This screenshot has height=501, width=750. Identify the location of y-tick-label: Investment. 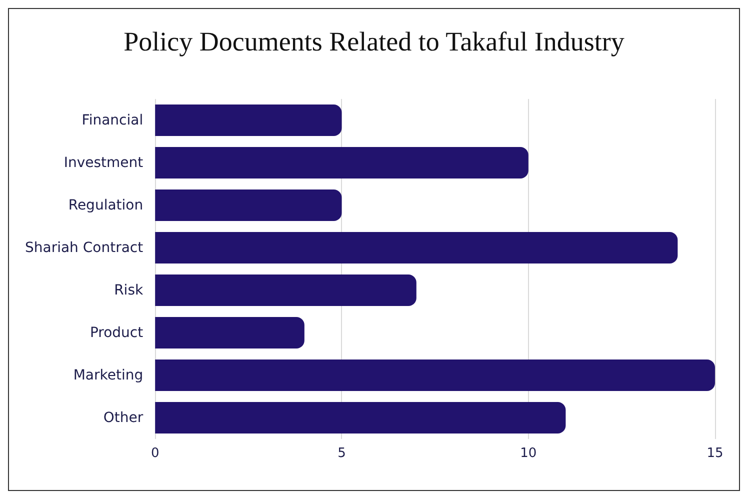
(104, 162).